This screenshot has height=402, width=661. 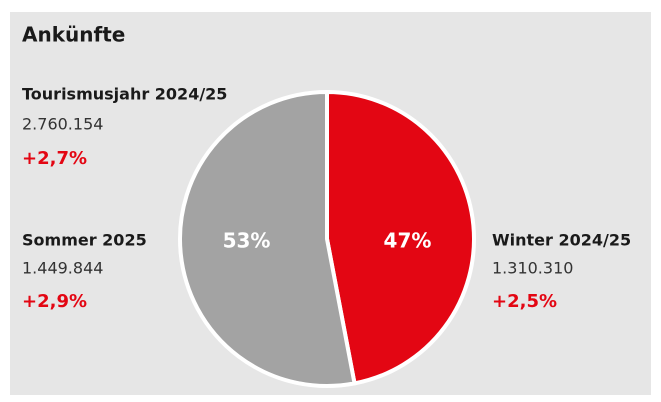 I want to click on category-count: 1.449.844, so click(x=62, y=268).